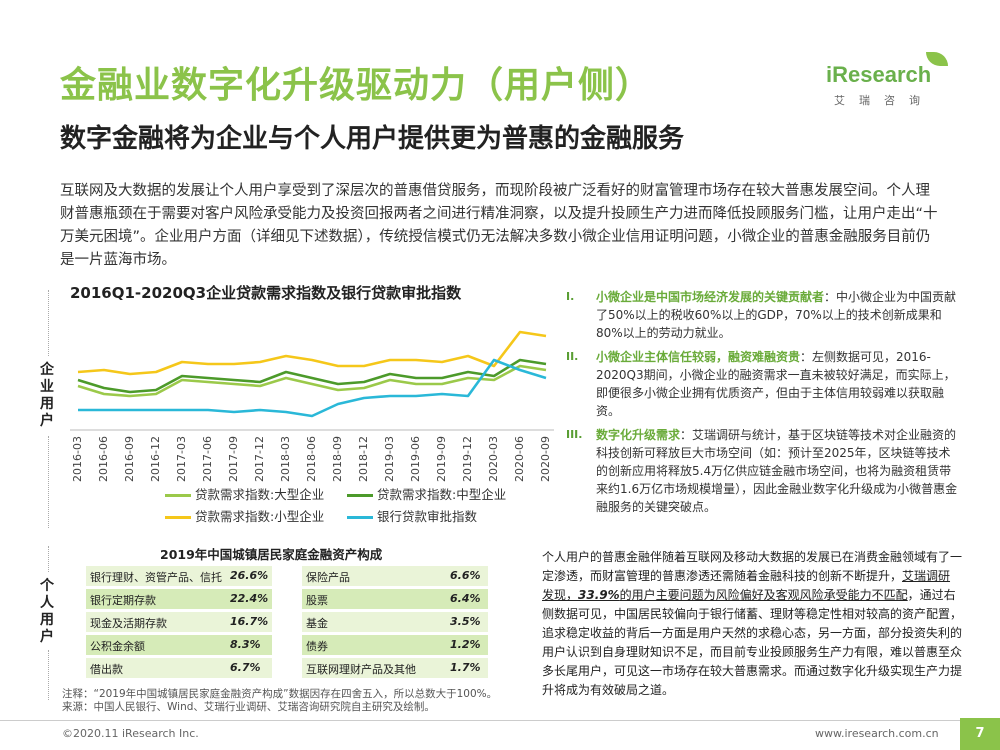  Describe the element at coordinates (317, 623) in the screenshot. I see `table-cell-label: 基金` at that location.